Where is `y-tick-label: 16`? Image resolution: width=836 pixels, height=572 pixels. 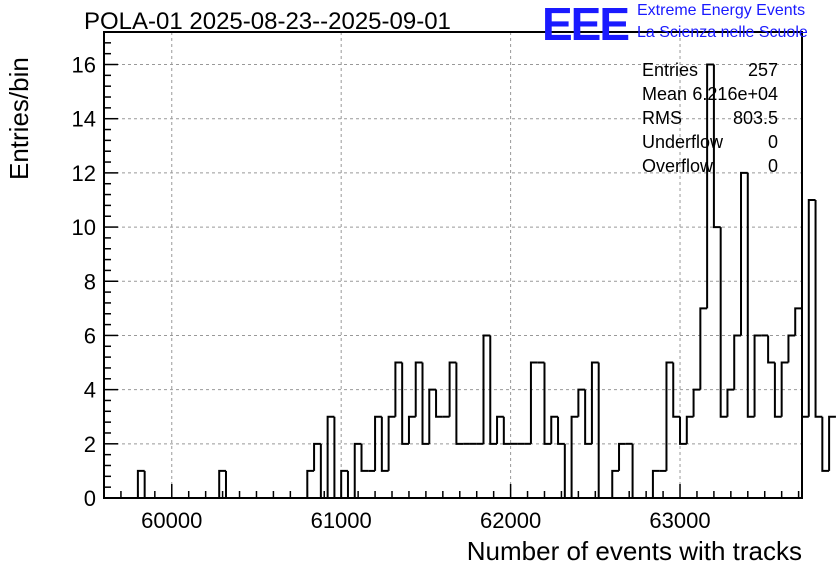
y-tick-label: 16 is located at coordinates (84, 65).